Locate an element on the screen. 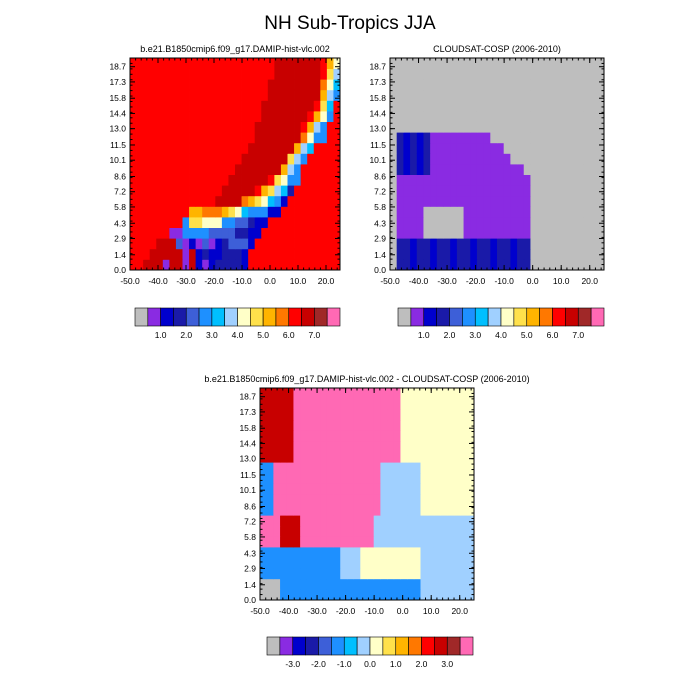 This screenshot has width=700, height=700. colorbar-cloudsat: 1.0 2.0 3.0 4.0 5.0 6.0 7.0 is located at coordinates (501, 323).